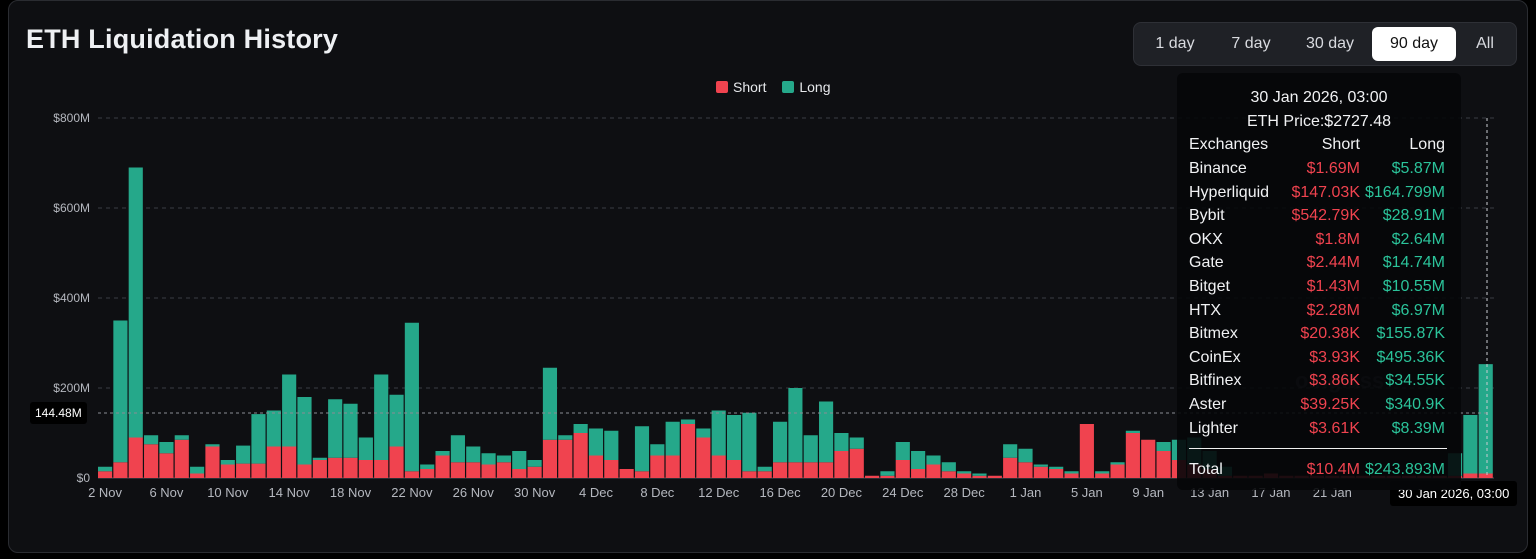 Image resolution: width=1536 pixels, height=559 pixels. What do you see at coordinates (1175, 43) in the screenshot?
I see `range-1-day-button: 1 day` at bounding box center [1175, 43].